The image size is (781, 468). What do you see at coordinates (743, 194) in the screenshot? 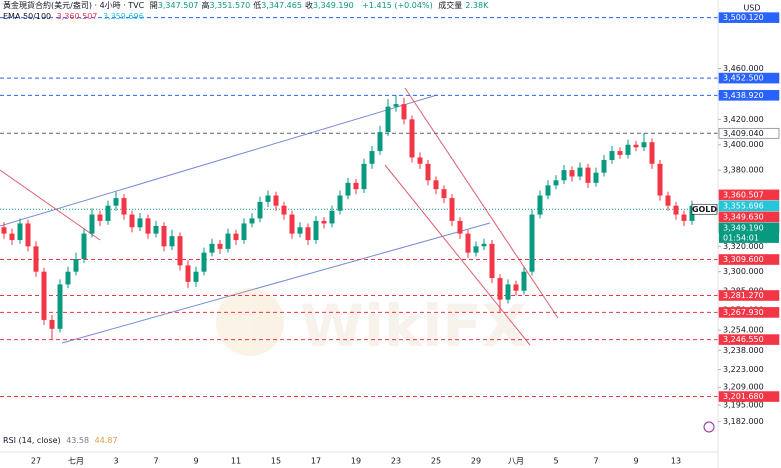
I see `price-tag-label: 3,360.507` at bounding box center [743, 194].